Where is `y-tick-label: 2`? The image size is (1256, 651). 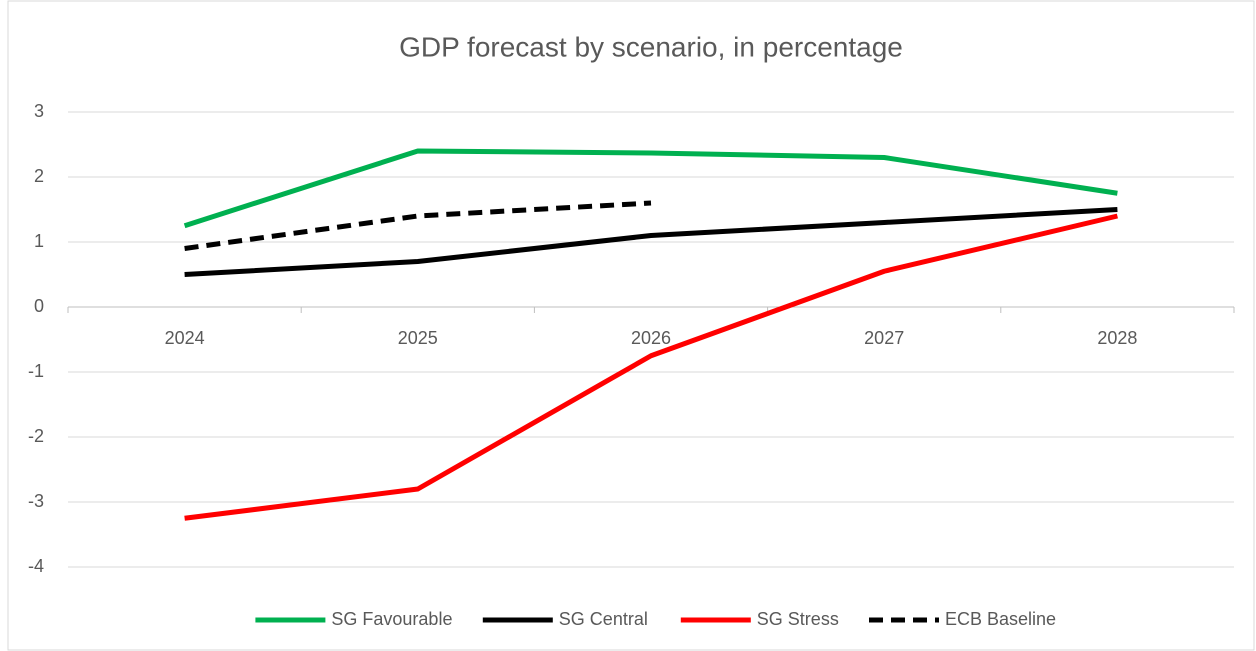
y-tick-label: 2 is located at coordinates (39, 176).